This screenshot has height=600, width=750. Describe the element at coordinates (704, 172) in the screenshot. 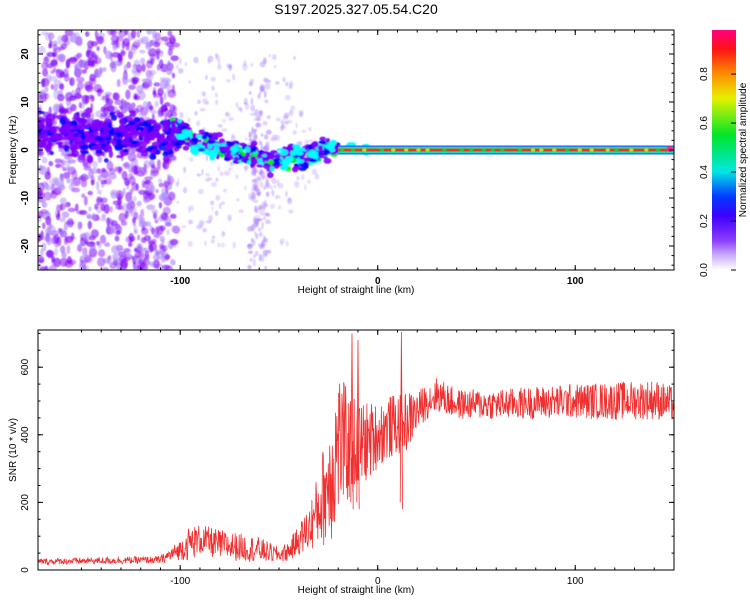

I see `colorbar-tick-label: 0.4` at that location.